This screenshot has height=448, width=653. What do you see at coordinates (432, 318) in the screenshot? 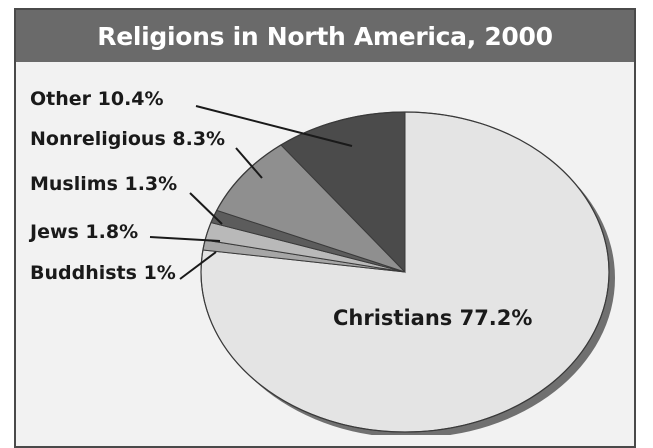
I see `slice-label-christians: Christians 77.2%` at bounding box center [432, 318].